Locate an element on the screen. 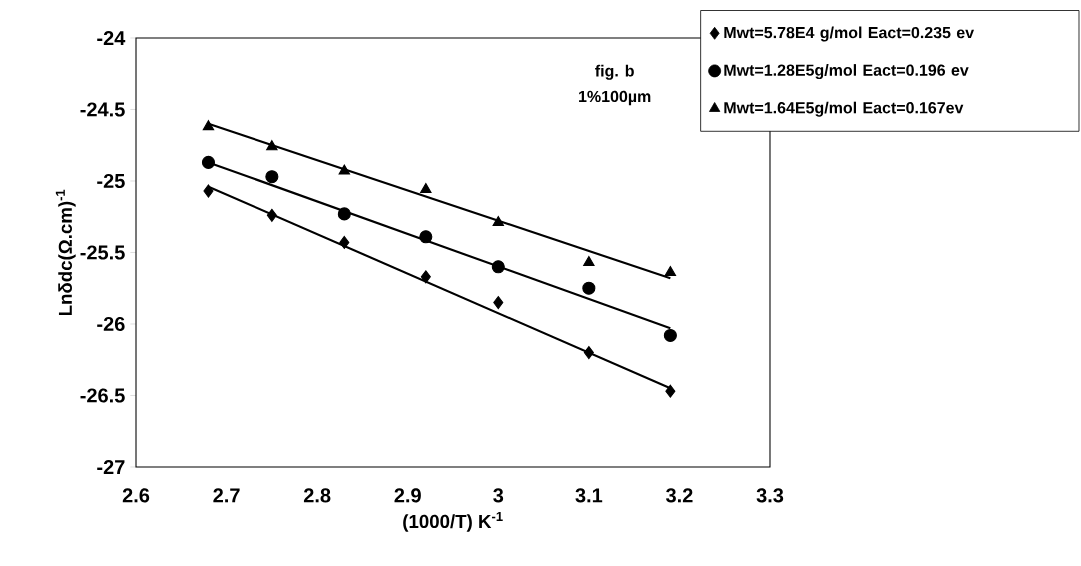 The width and height of the screenshot is (1081, 566). x-tick-label: 3.2 is located at coordinates (679, 495).